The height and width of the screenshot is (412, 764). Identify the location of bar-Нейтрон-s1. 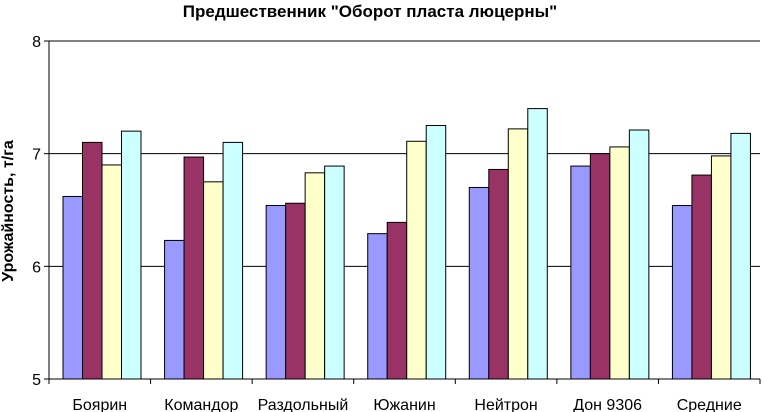
(479, 283).